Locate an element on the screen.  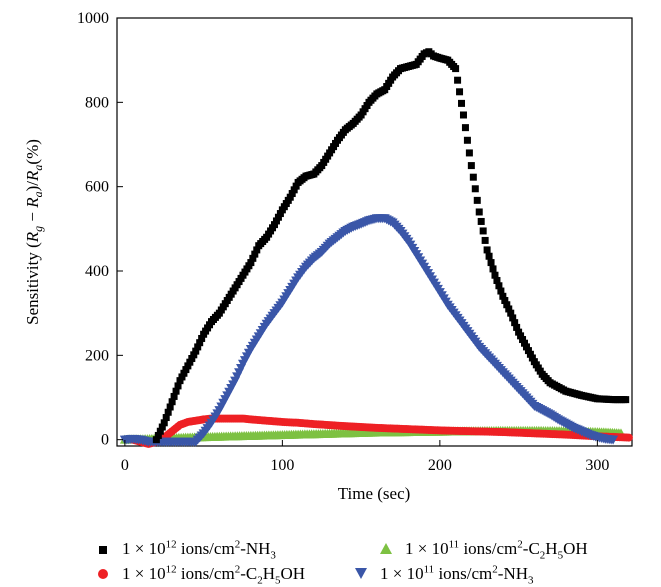
x-tick-label: 300 is located at coordinates (597, 465).